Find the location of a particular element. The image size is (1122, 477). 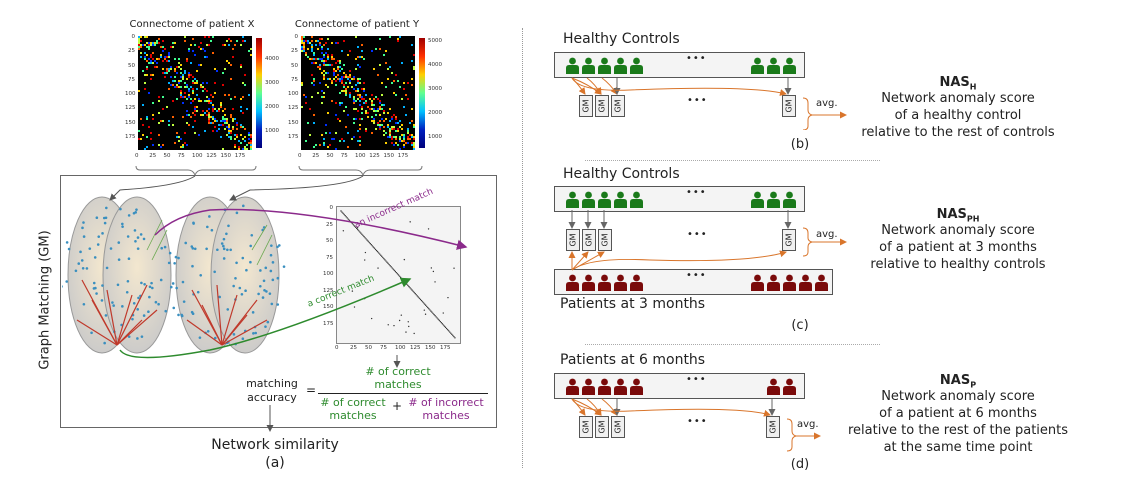

denominator-incorrect-line1: # of incorrect is located at coordinates (446, 402).